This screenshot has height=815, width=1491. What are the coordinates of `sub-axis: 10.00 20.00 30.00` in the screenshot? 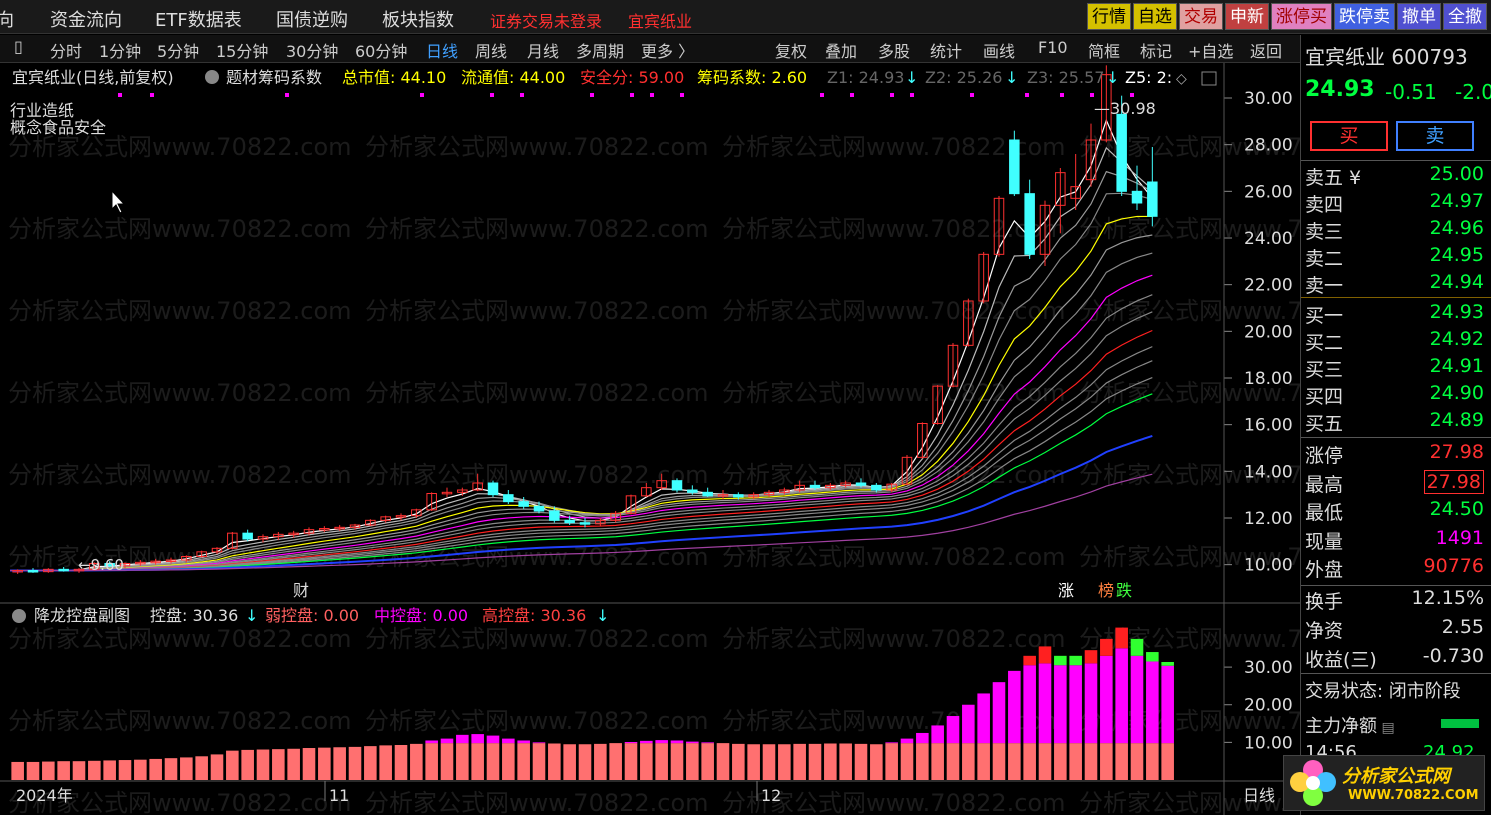 It's located at (1258, 705).